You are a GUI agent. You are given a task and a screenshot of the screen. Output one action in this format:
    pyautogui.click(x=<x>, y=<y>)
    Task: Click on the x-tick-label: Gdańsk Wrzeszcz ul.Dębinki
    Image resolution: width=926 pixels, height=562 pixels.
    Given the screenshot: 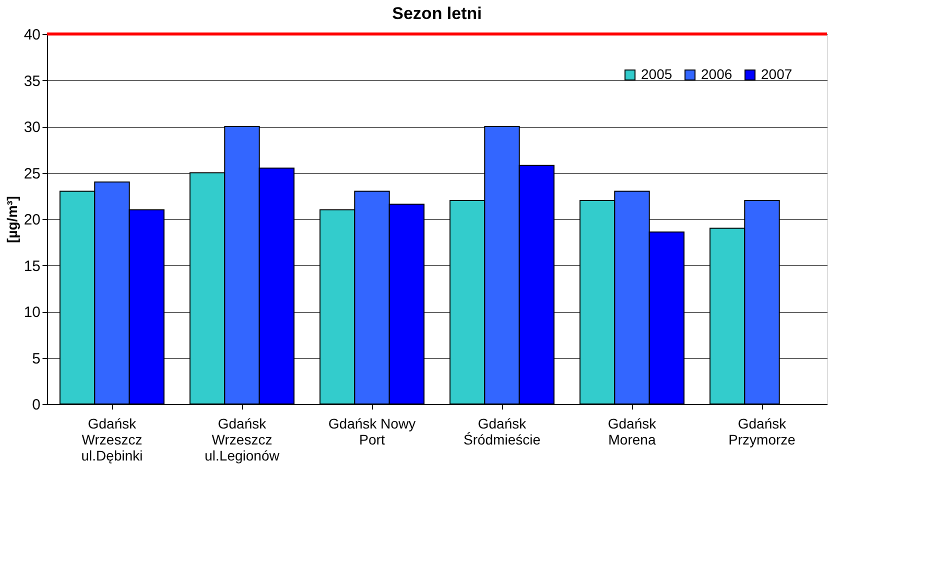 What is the action you would take?
    pyautogui.click(x=112, y=440)
    